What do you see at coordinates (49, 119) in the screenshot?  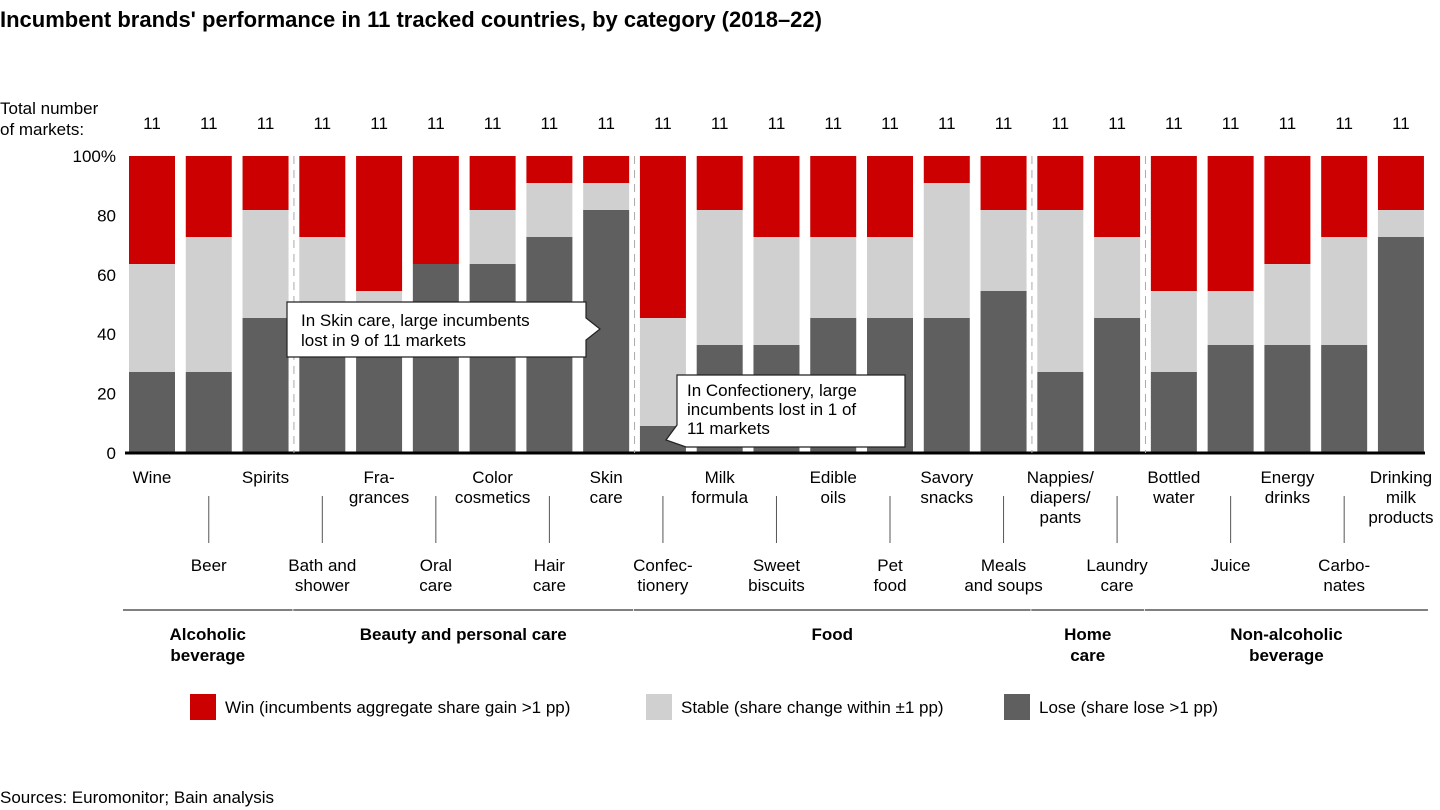 I see `total-markets-label: Total number of markets:` at bounding box center [49, 119].